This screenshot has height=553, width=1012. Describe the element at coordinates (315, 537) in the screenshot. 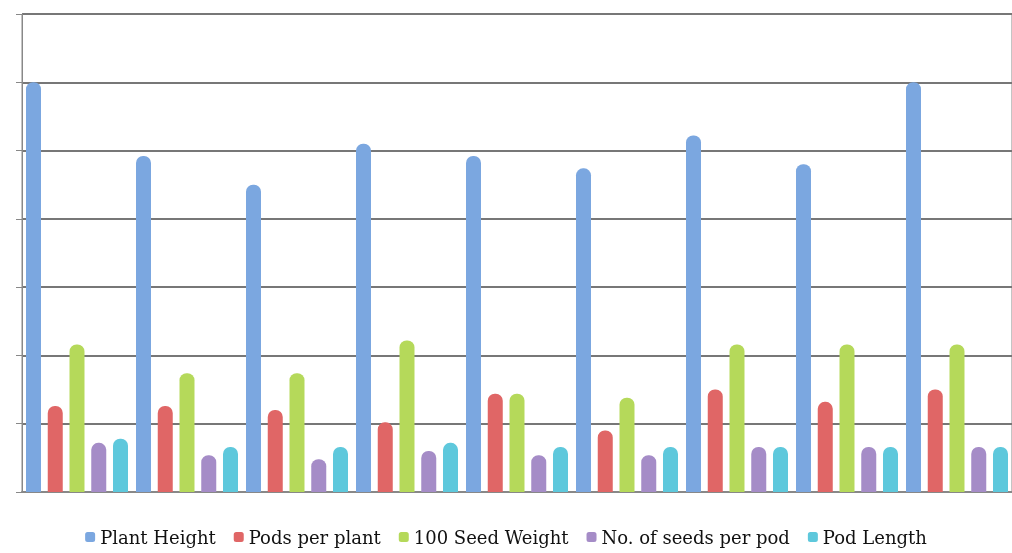

I see `legend-label: Pods per plant` at that location.